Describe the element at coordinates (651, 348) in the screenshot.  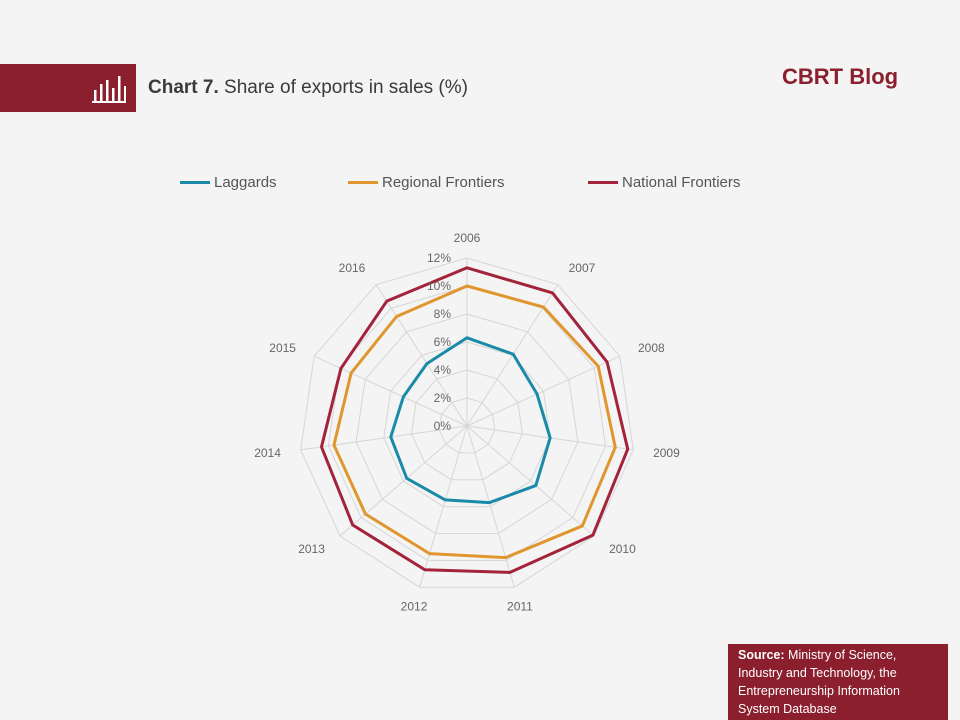
I see `category-label: 2008` at that location.